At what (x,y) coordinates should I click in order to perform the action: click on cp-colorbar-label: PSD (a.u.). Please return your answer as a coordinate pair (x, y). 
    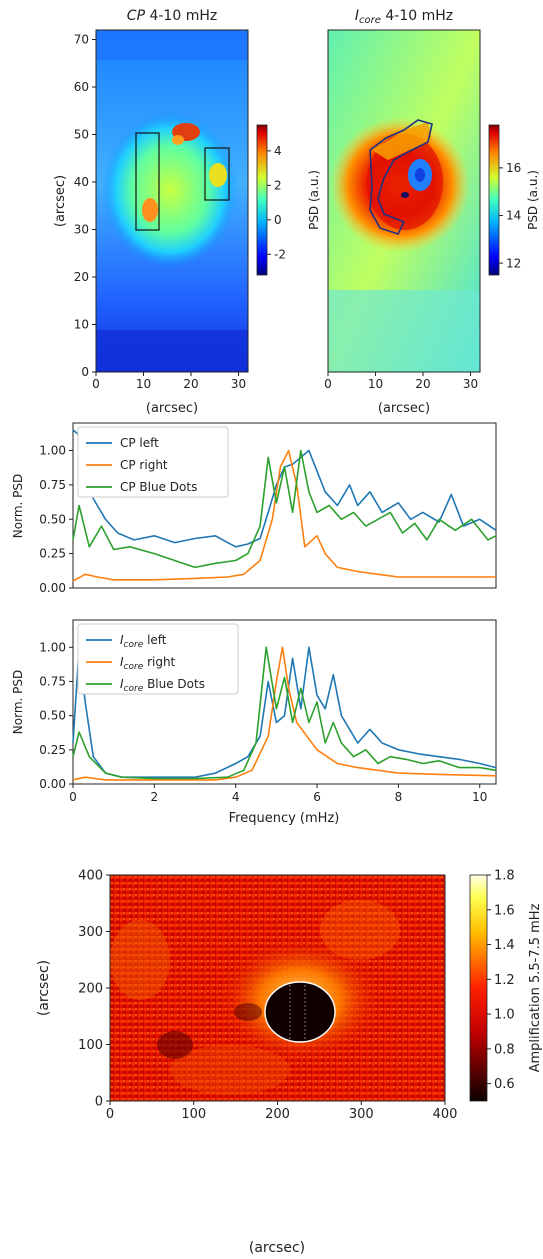
    Looking at the image, I should click on (314, 200).